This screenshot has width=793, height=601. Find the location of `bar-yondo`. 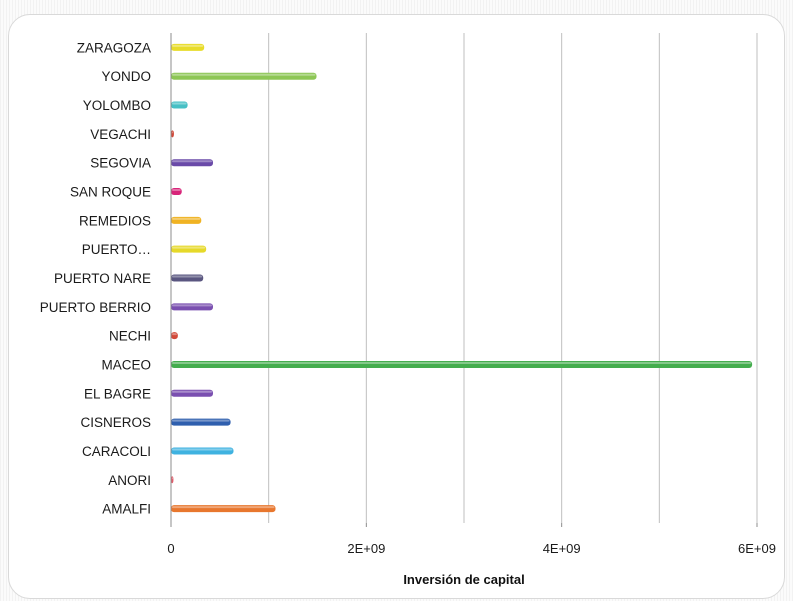

bar-yondo is located at coordinates (244, 76).